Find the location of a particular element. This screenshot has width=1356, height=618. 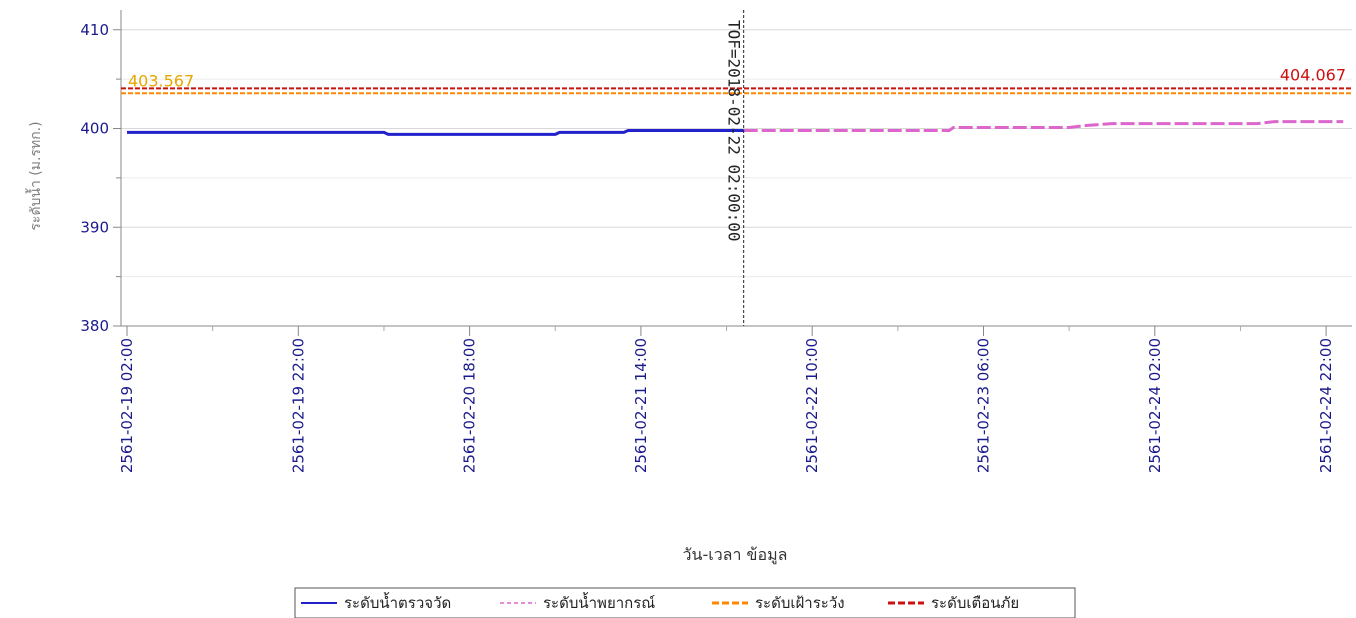

x-tick-label: 2561-02-19 02:00 is located at coordinates (127, 405).